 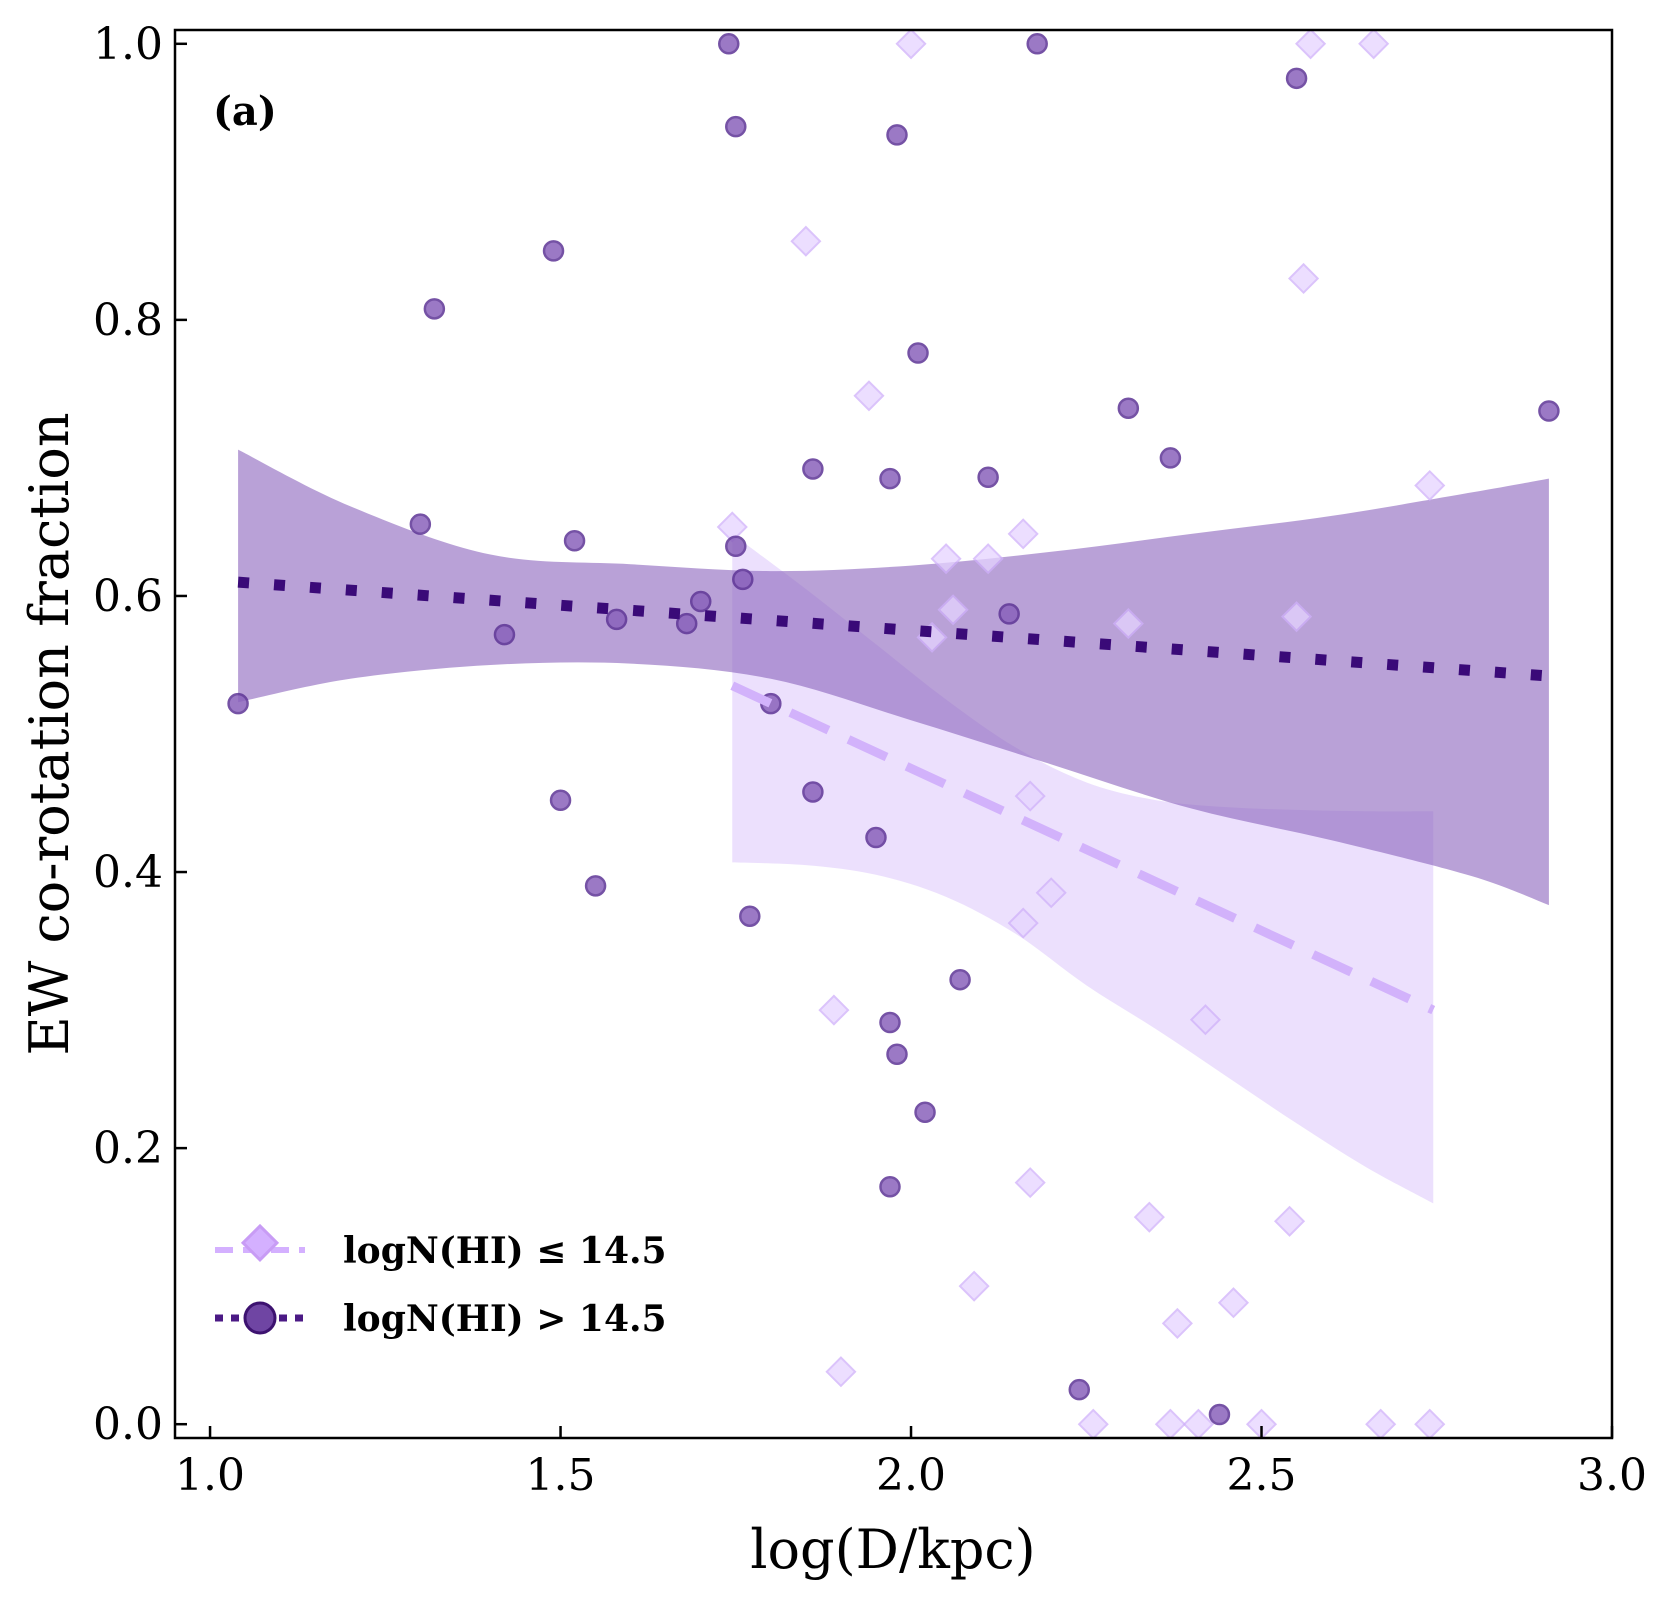 I want to click on panel-label: (a), so click(x=245, y=111).